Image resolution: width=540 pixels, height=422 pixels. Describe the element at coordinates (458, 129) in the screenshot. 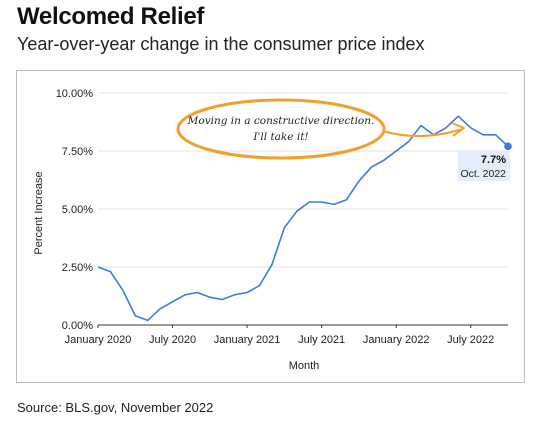

I see `annotation-arrowhead` at that location.